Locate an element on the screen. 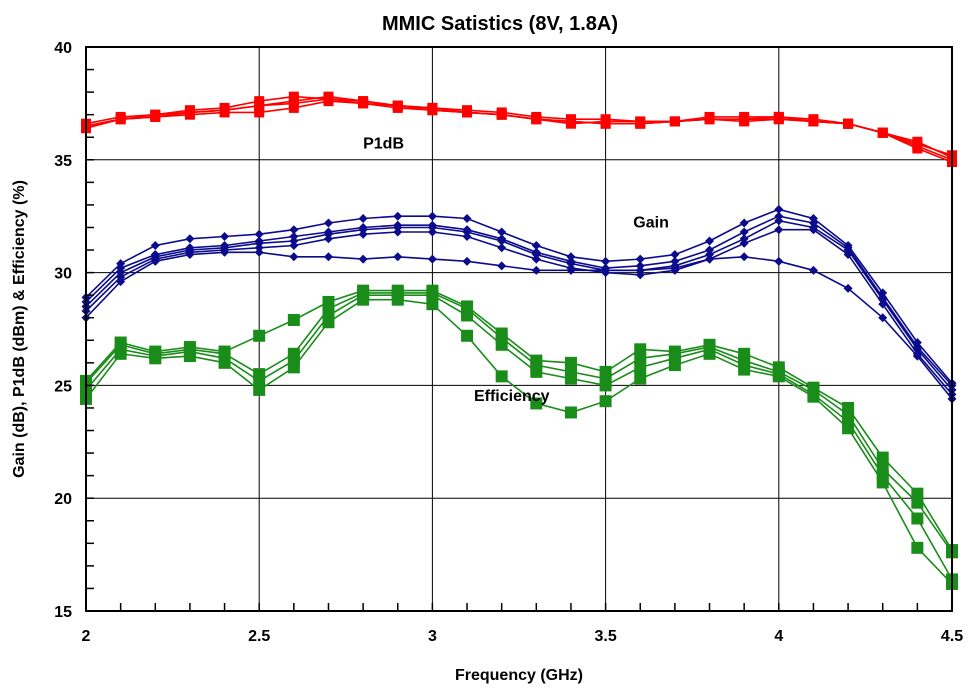 The image size is (969, 690). x-tick-label: 4 is located at coordinates (778, 636).